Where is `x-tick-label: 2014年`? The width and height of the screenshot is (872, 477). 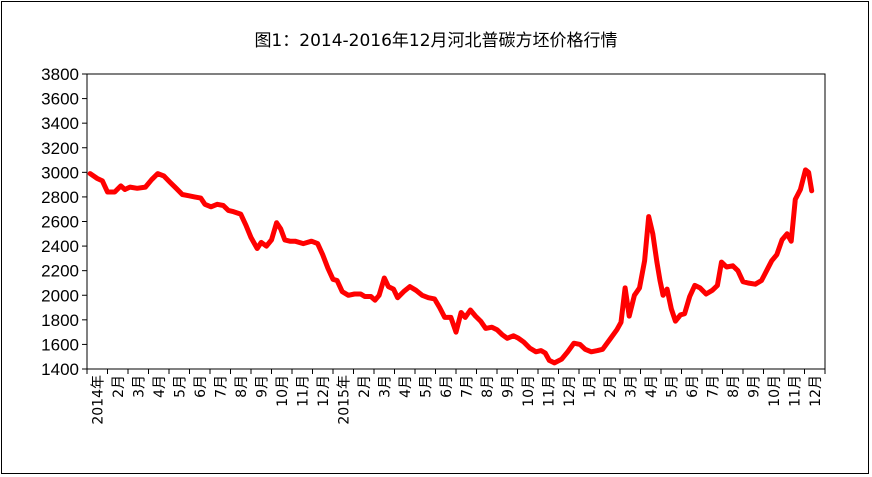
x-tick-label: 2014年 is located at coordinates (98, 400).